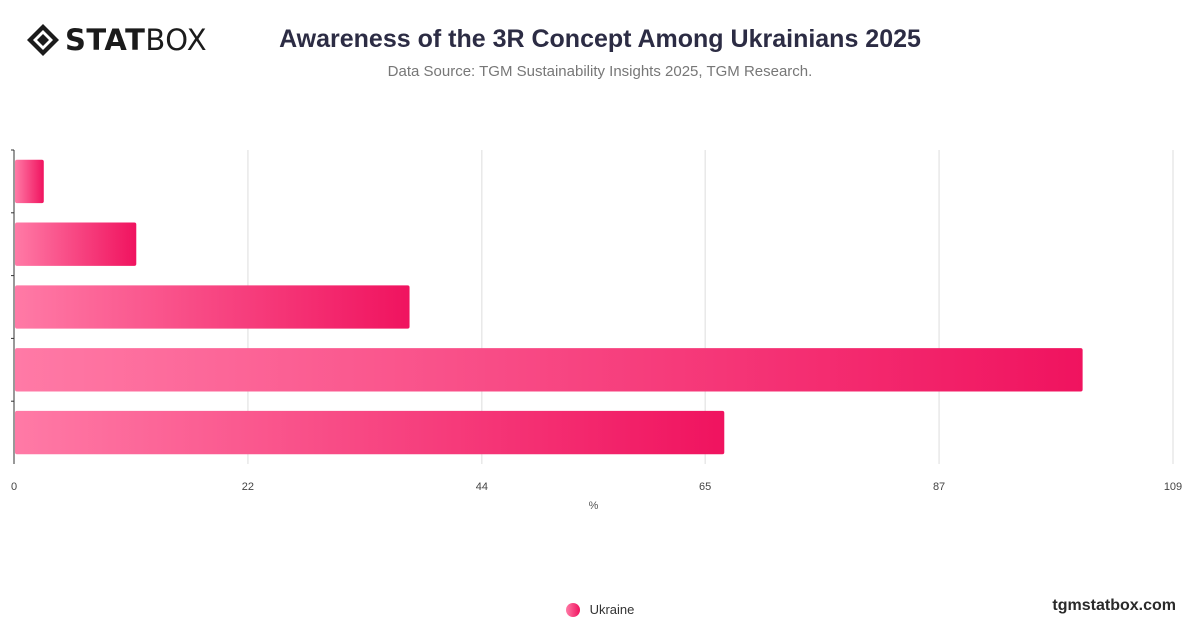 The height and width of the screenshot is (628, 1200). I want to click on legend-label: Ukraine, so click(612, 609).